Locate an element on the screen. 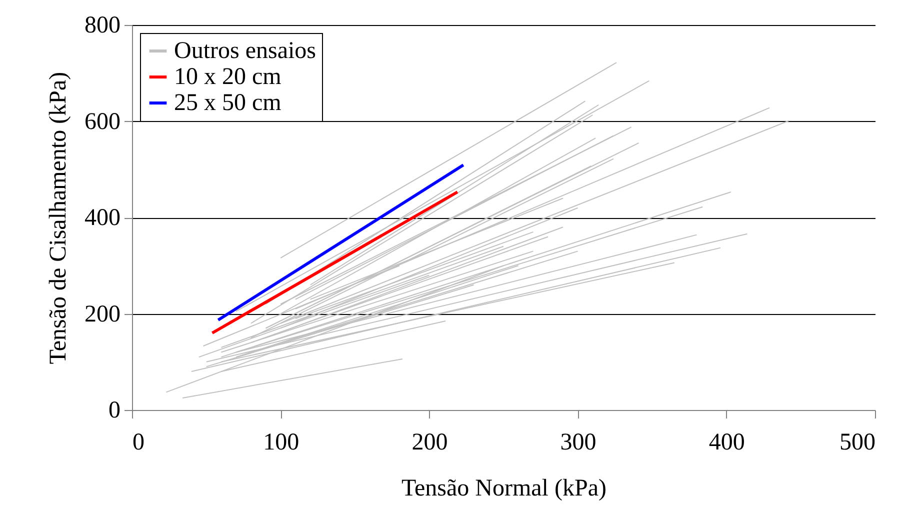 The width and height of the screenshot is (900, 530). legend-label: Outros ensaios is located at coordinates (245, 51).